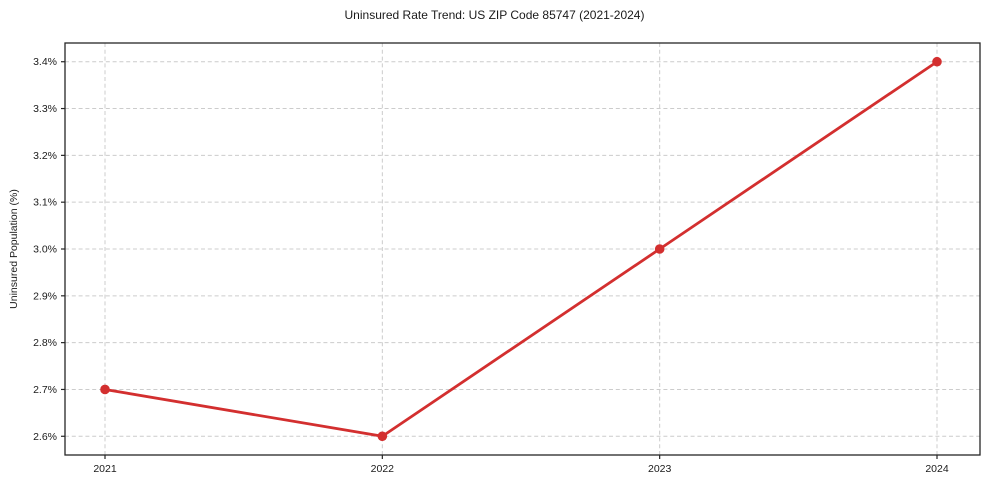 This screenshot has width=989, height=490. What do you see at coordinates (937, 469) in the screenshot?
I see `x-tick-label: 2024` at bounding box center [937, 469].